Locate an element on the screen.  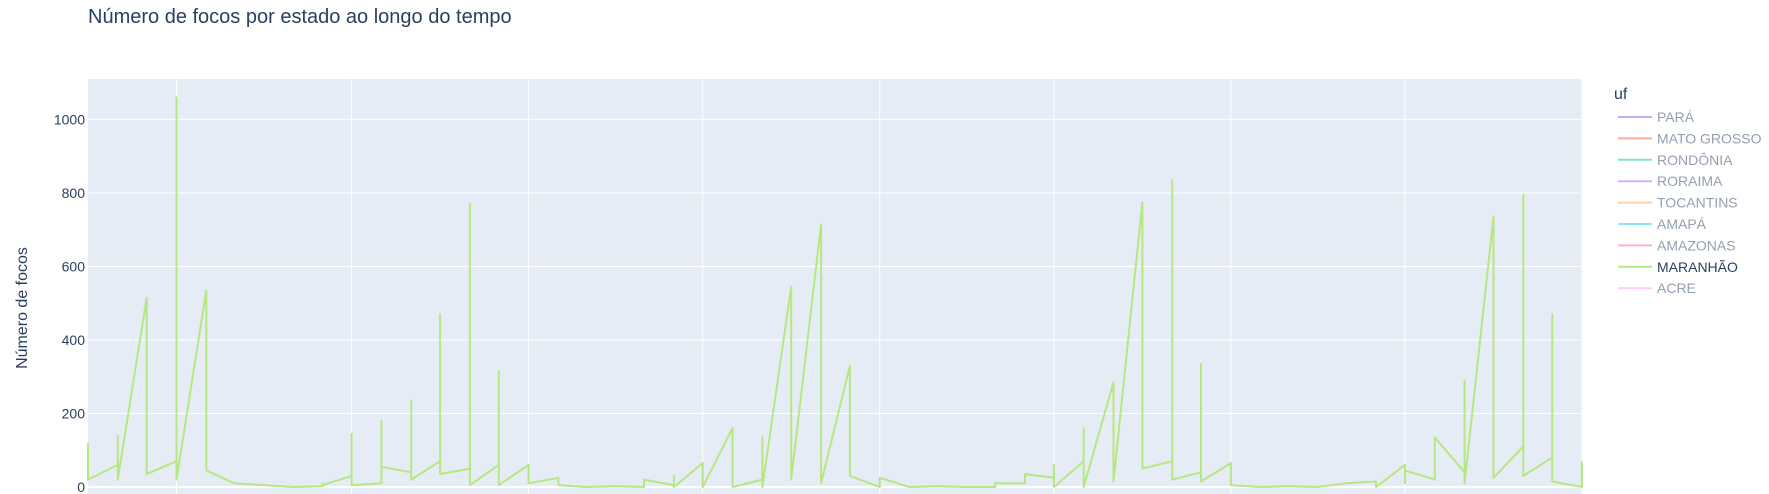
legend-item: AMAZONAS is located at coordinates (1677, 245).